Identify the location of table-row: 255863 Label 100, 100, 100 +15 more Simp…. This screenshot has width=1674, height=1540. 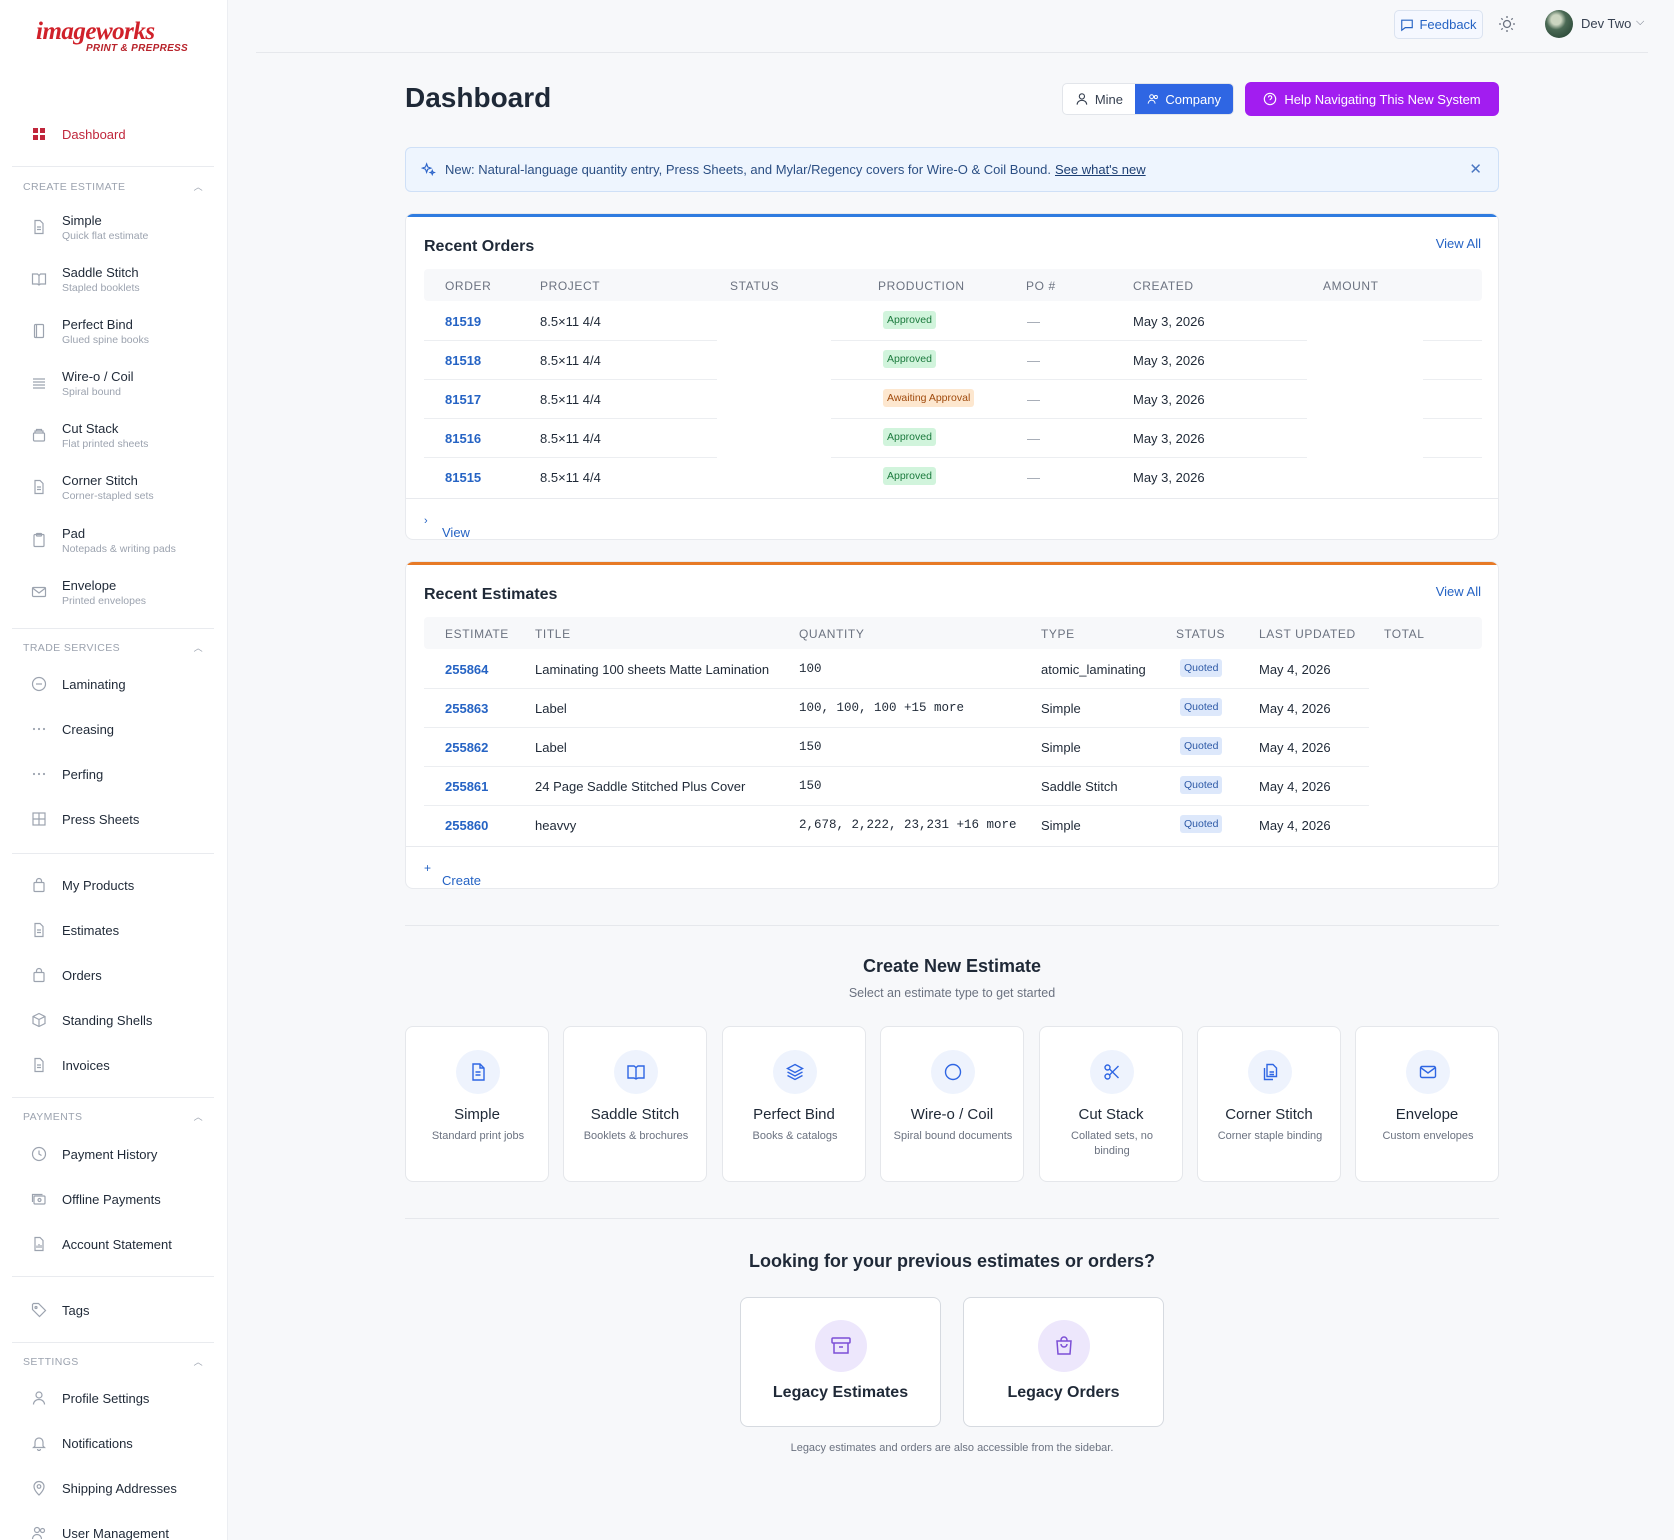
(953, 708).